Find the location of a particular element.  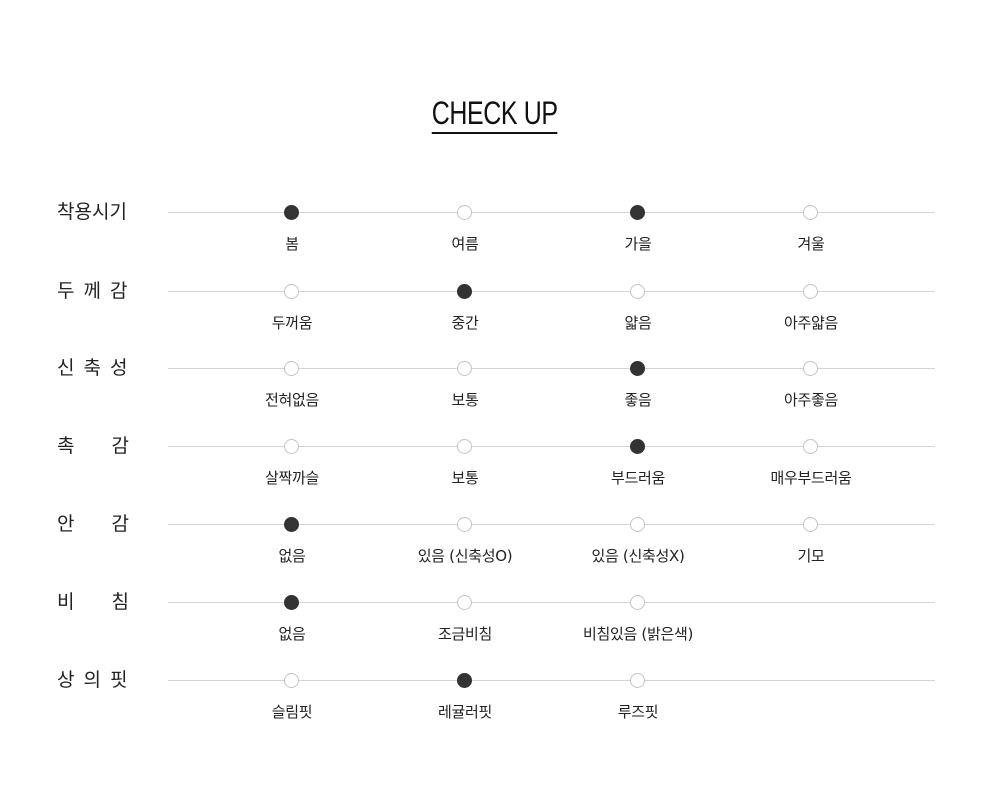

row-label: 착용시기 is located at coordinates (92, 212).